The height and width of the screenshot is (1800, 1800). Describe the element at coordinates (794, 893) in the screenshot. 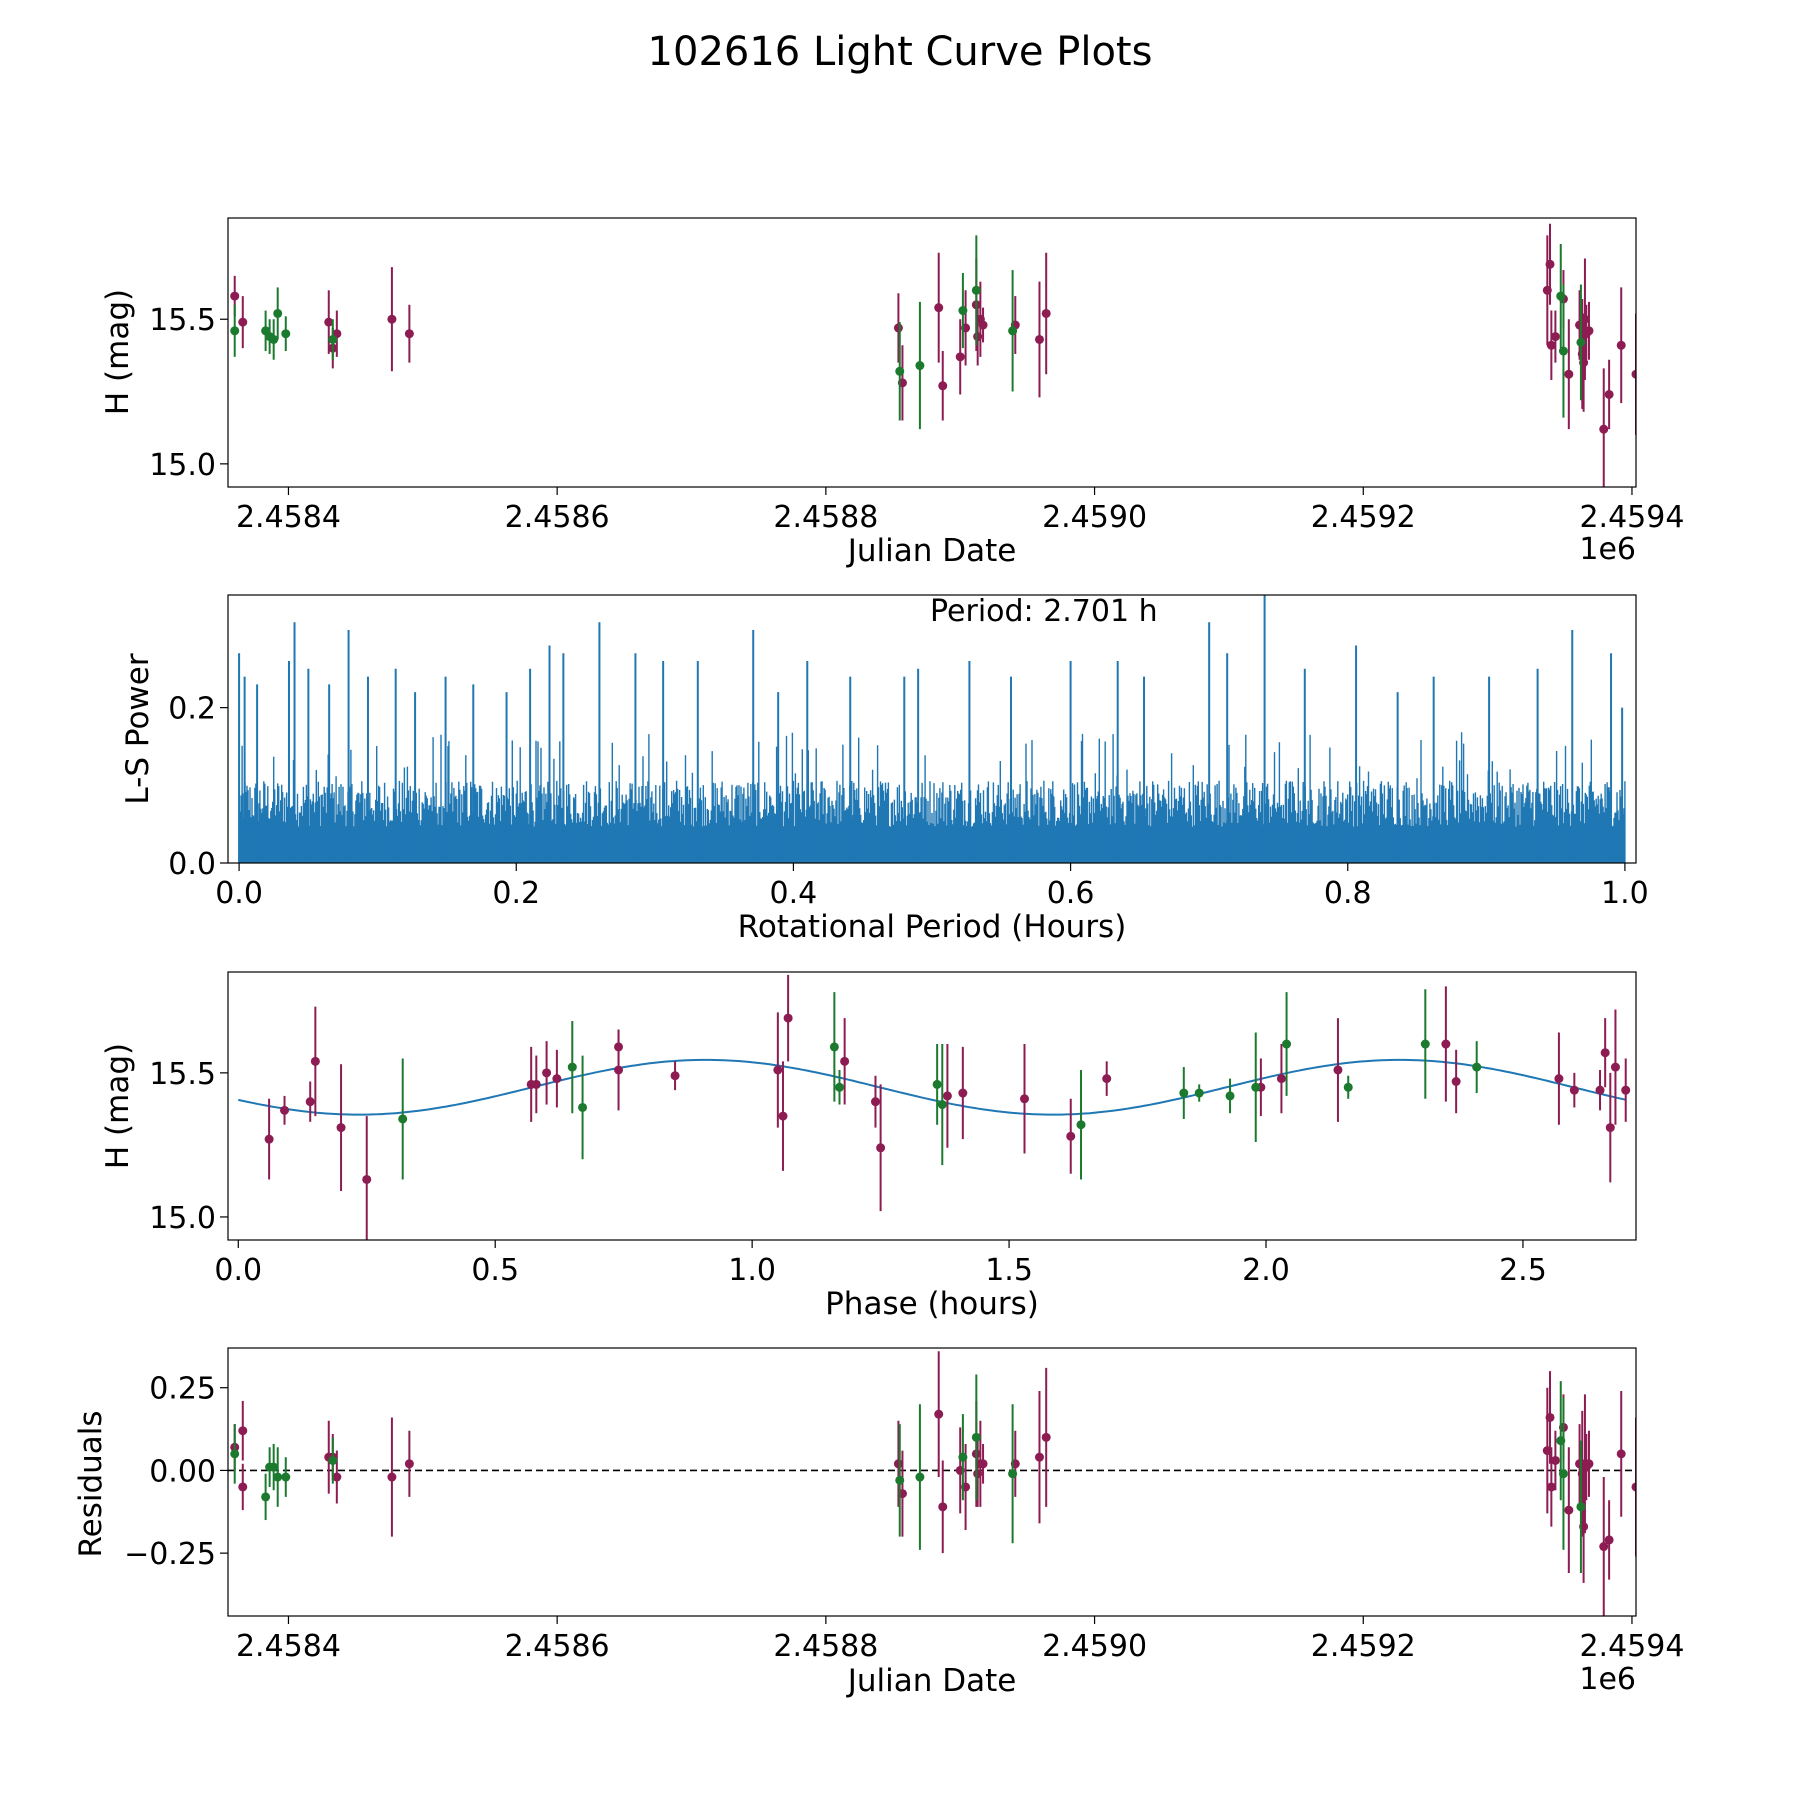

I see `periodogram-xtick-label: 0.4` at that location.